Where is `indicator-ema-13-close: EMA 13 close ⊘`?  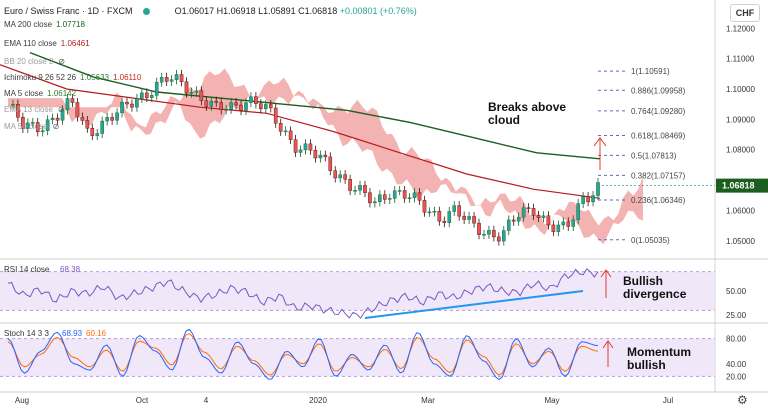 indicator-ema-13-close: EMA 13 close ⊘ is located at coordinates (34, 110).